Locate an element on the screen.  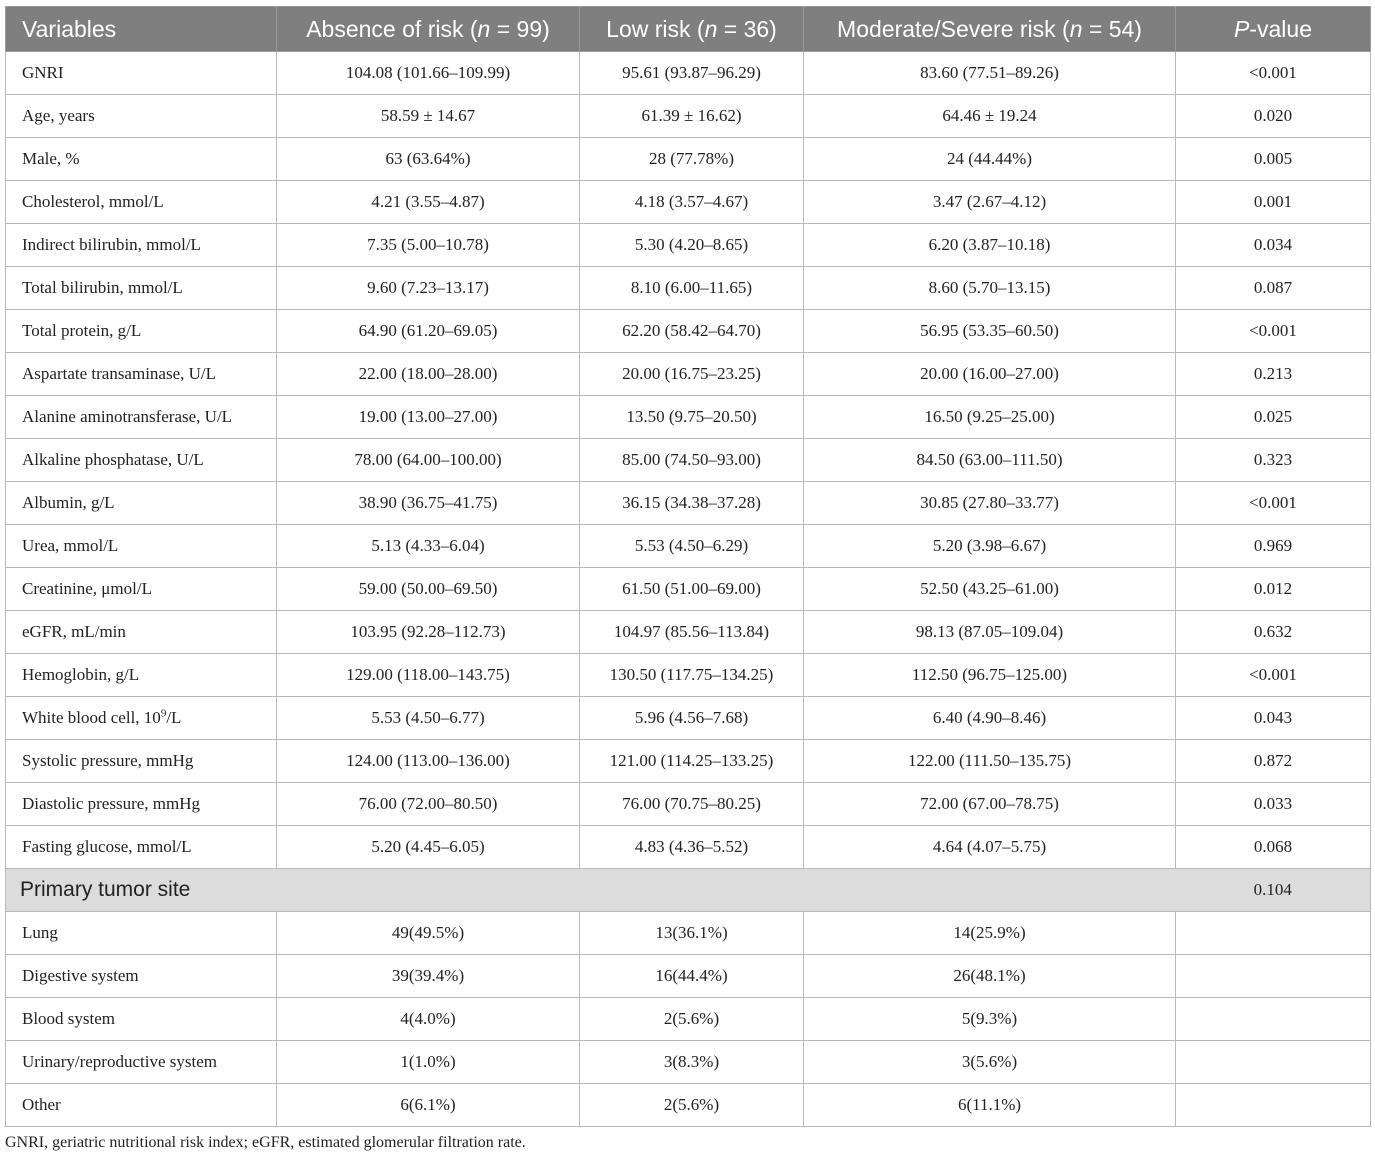
row-label-text: Total bilirubin, mmol/L is located at coordinates (102, 287).